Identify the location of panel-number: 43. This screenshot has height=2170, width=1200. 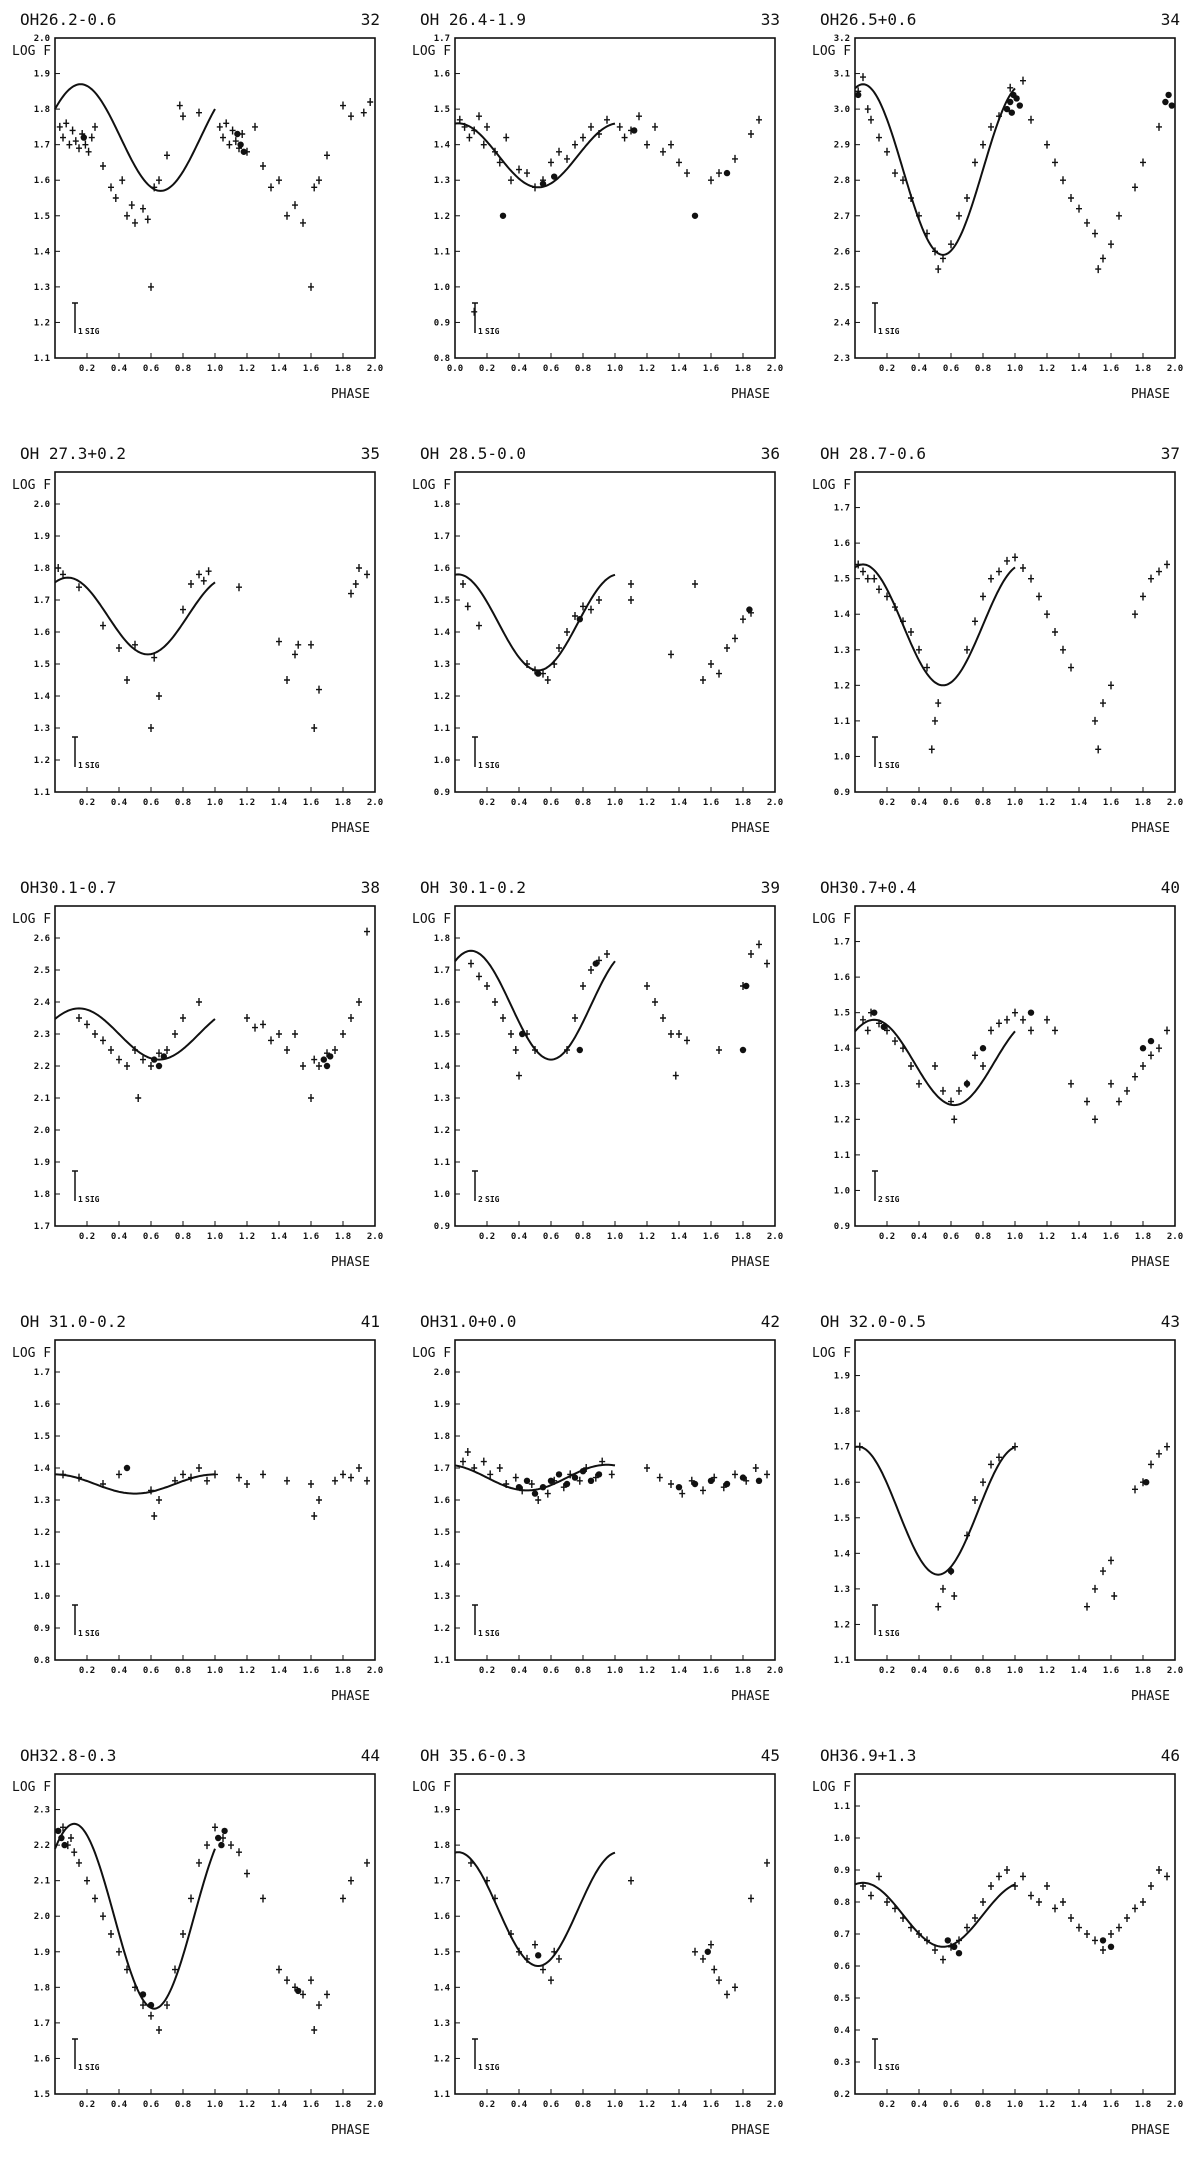
(1170, 1321).